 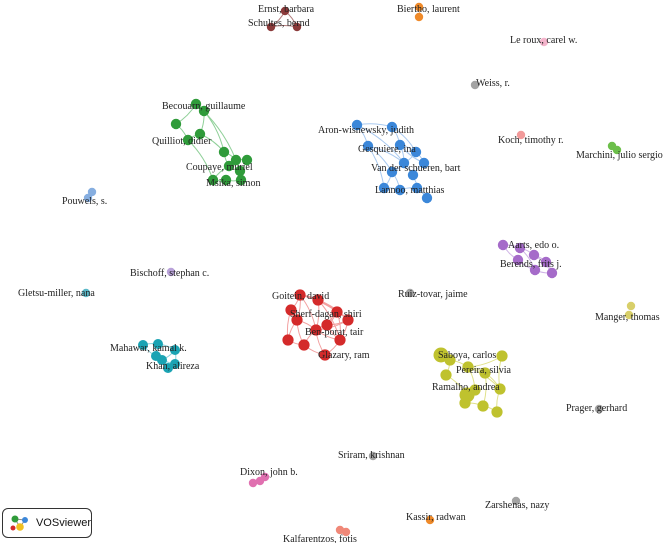 What do you see at coordinates (436, 517) in the screenshot?
I see `author-label: Kassir, radwan` at bounding box center [436, 517].